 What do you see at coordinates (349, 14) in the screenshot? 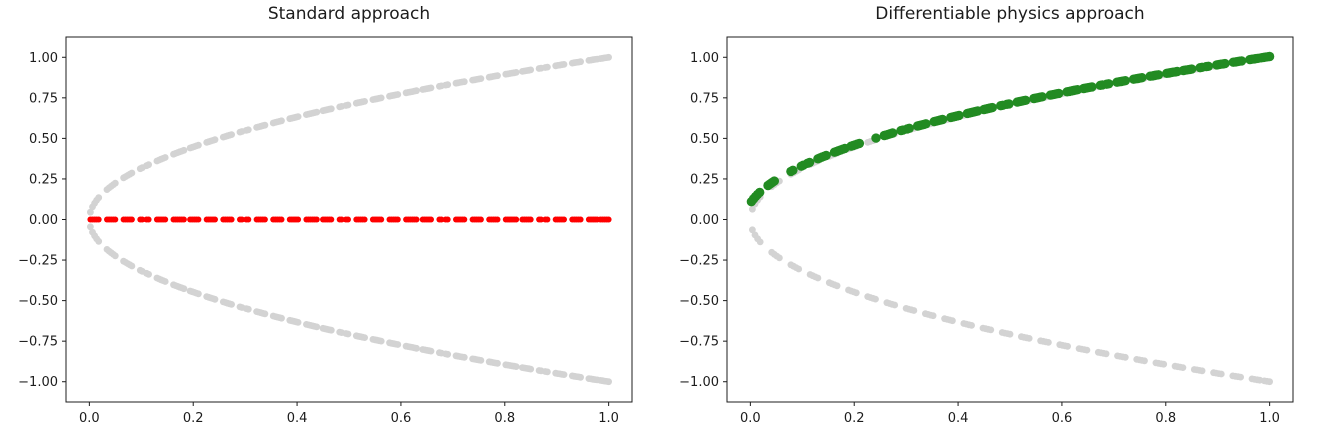
I see `chart-title-standard: Standard approach` at bounding box center [349, 14].